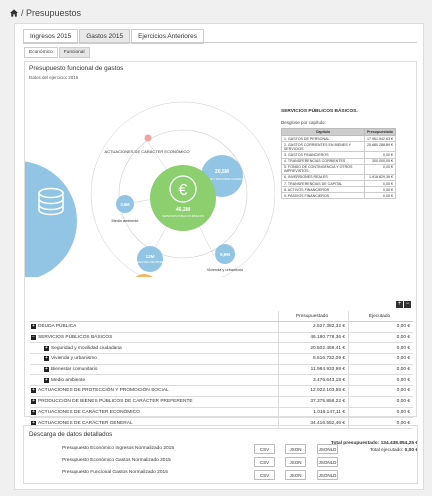 The image size is (432, 496). What do you see at coordinates (74, 359) in the screenshot?
I see `row-label: Vivienda y urbanismo` at bounding box center [74, 359].